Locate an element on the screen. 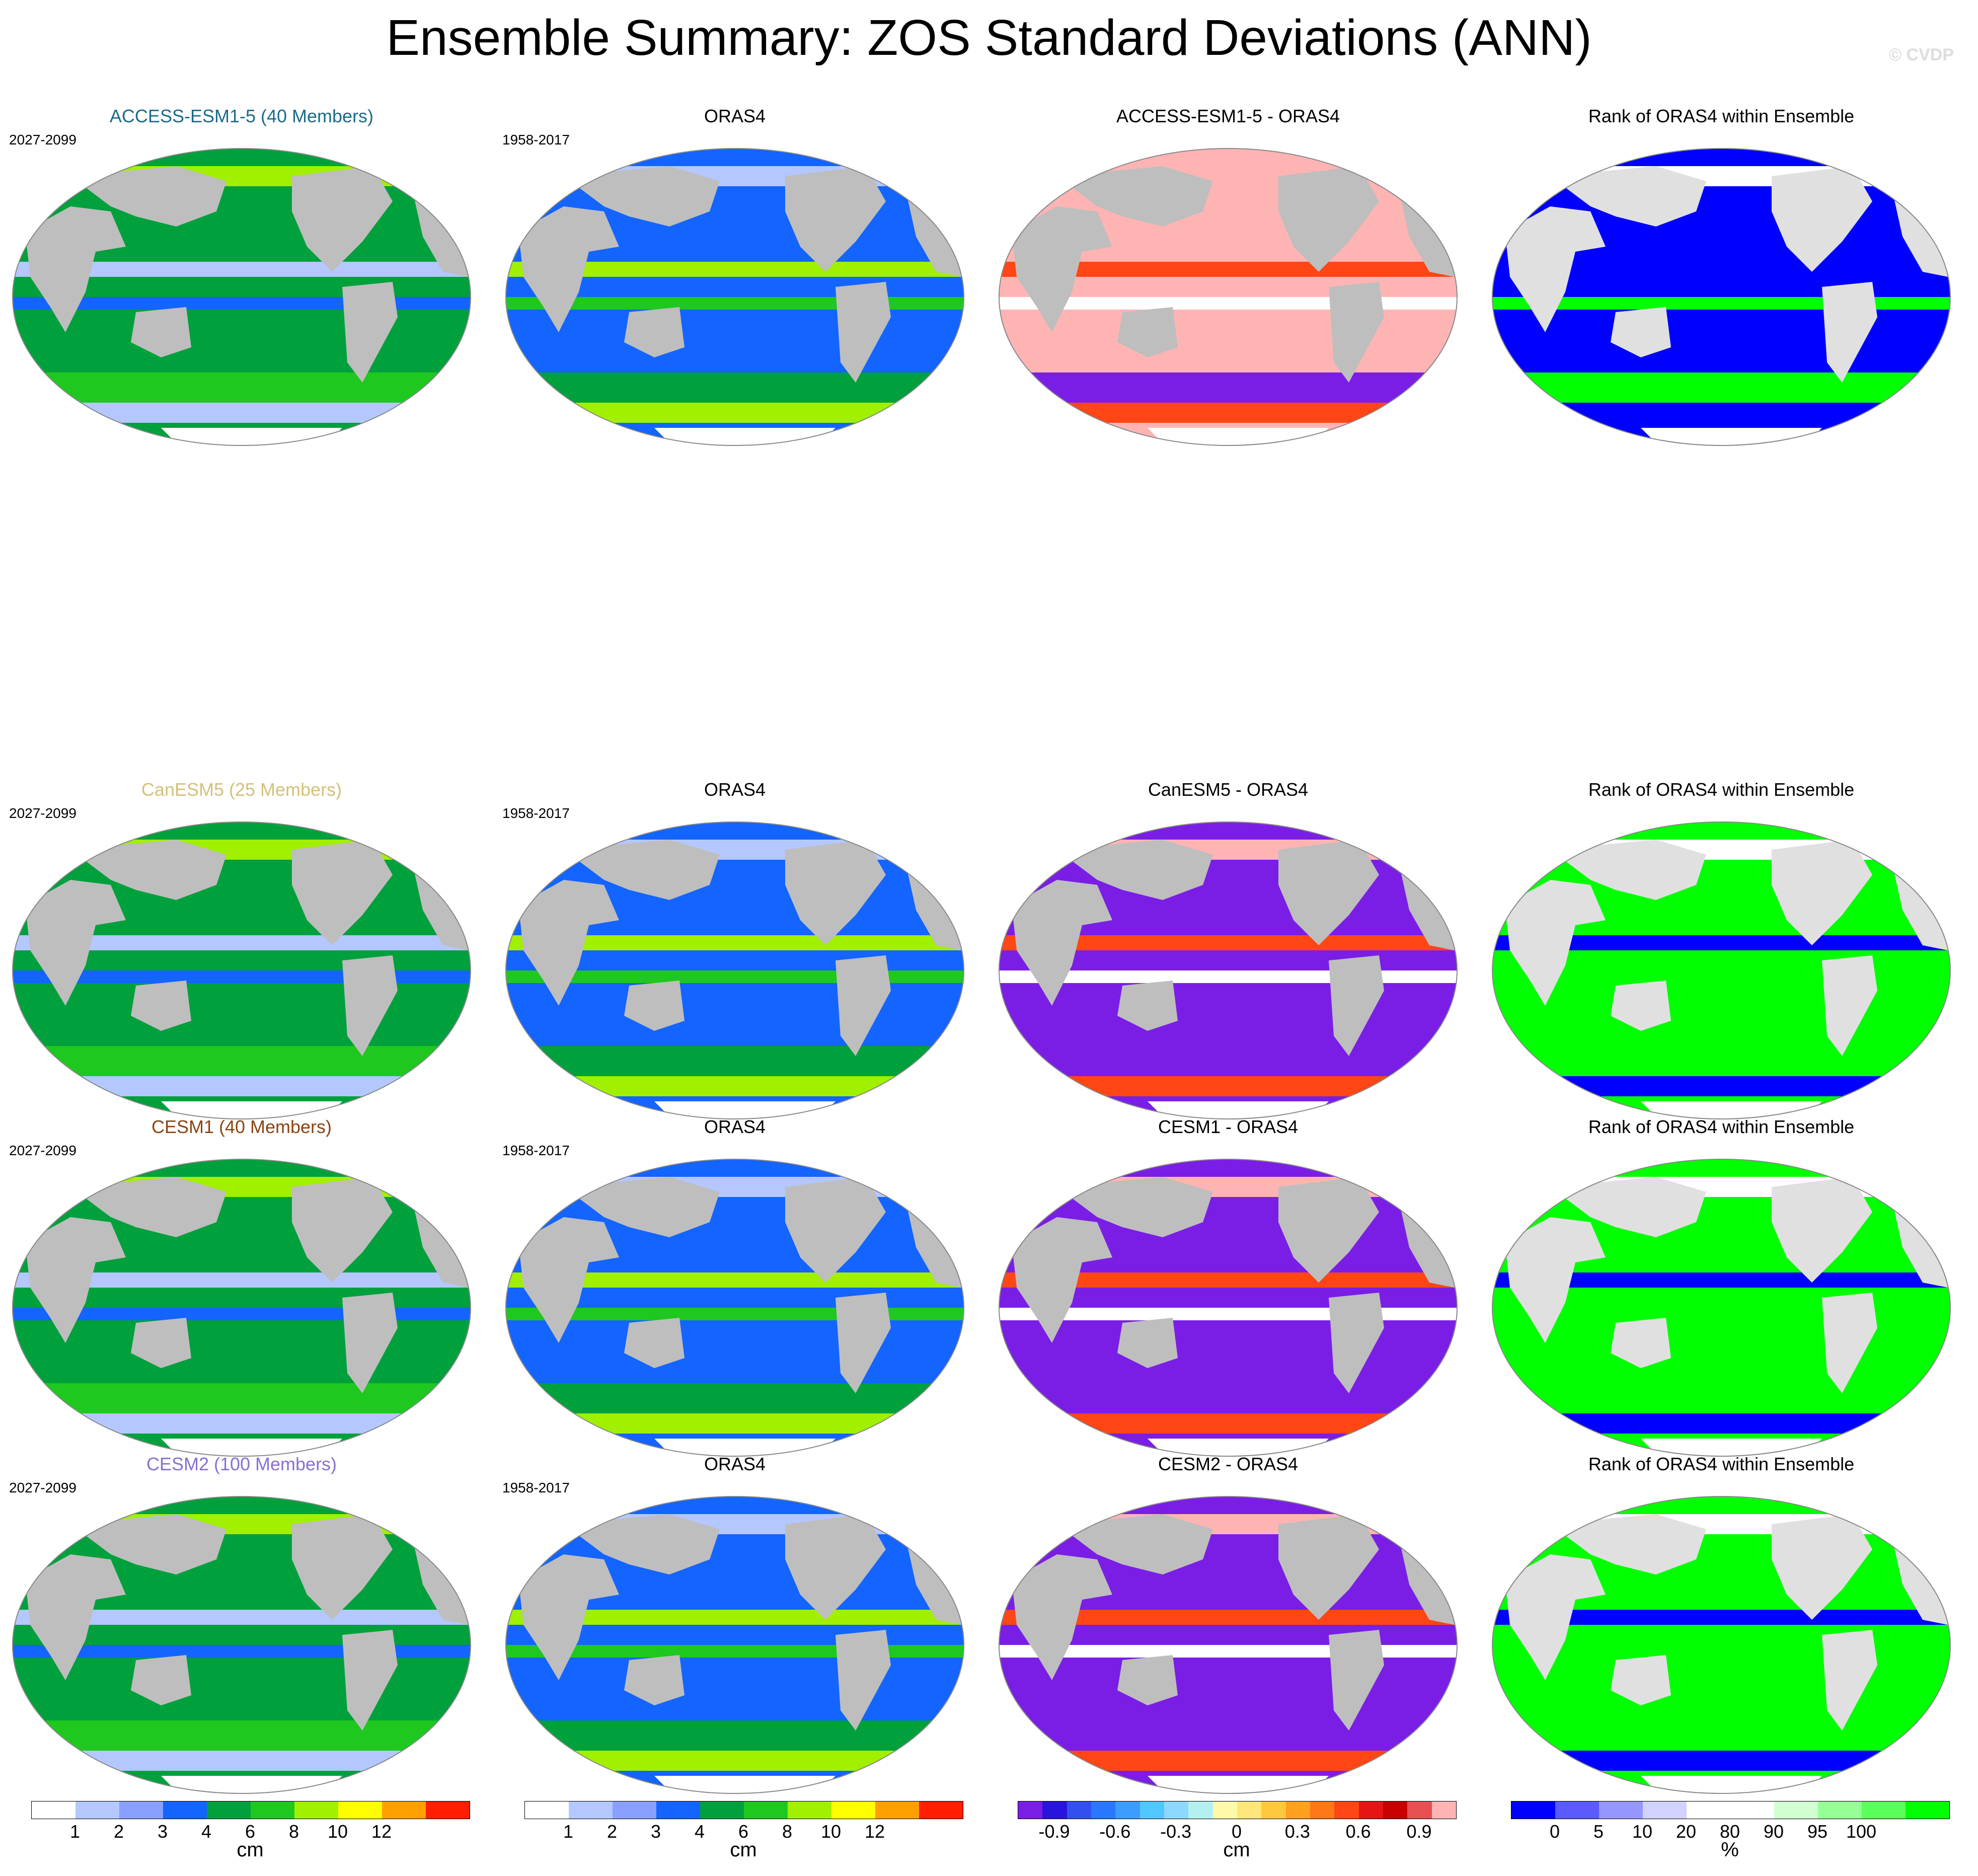 Image resolution: width=1978 pixels, height=1876 pixels. model-panel: ACCESS-ESM1-5 (40 Members) 2027-2099 is located at coordinates (241, 284).